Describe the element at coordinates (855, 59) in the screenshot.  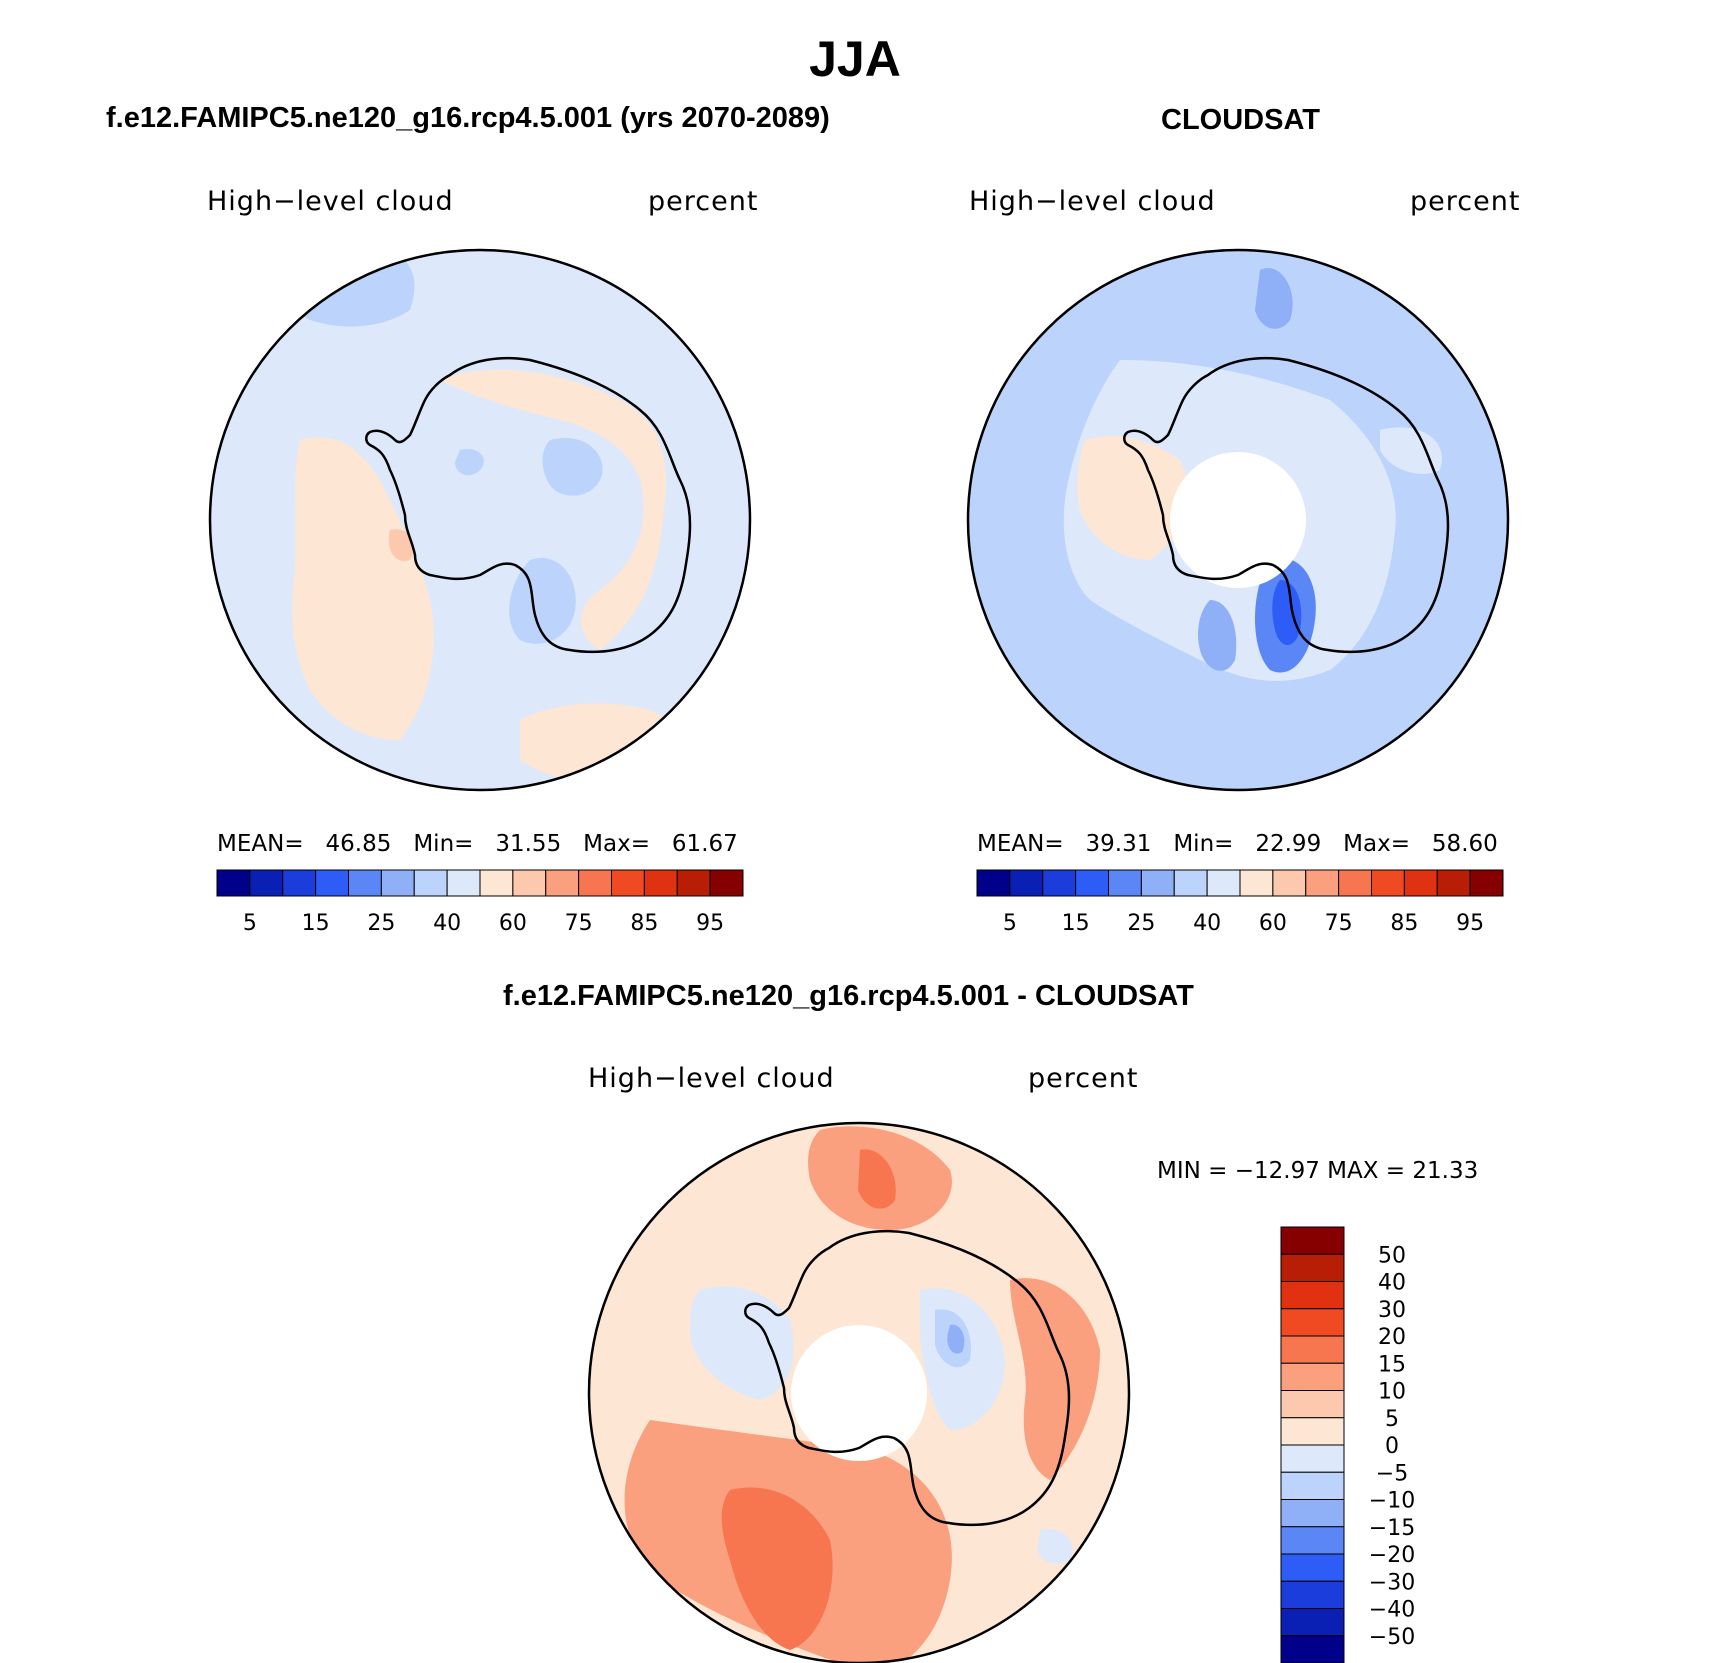
I see `main-title: JJA` at that location.